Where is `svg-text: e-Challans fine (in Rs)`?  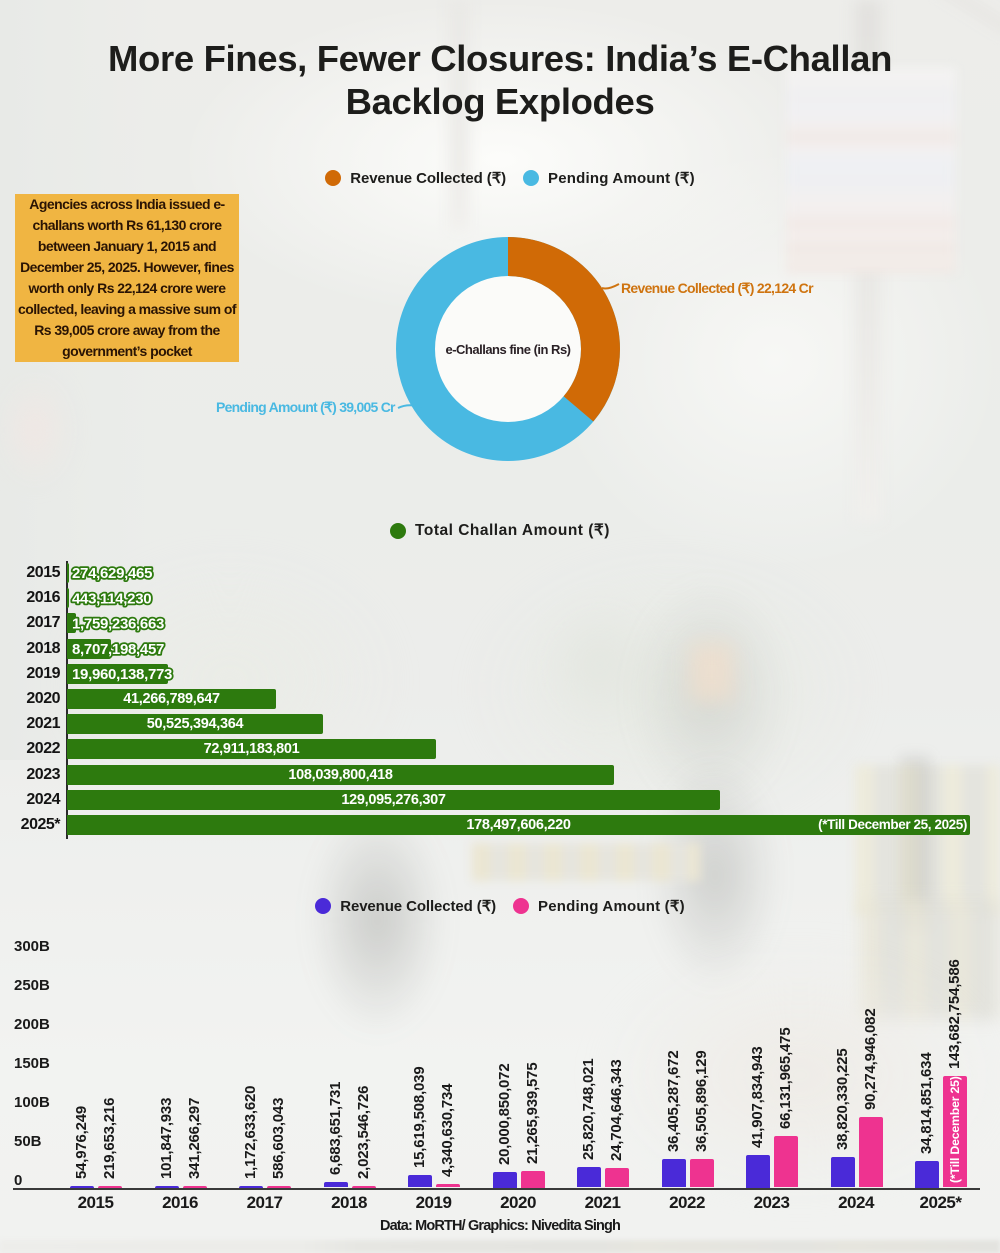 svg-text: e-Challans fine (in Rs) is located at coordinates (507, 349).